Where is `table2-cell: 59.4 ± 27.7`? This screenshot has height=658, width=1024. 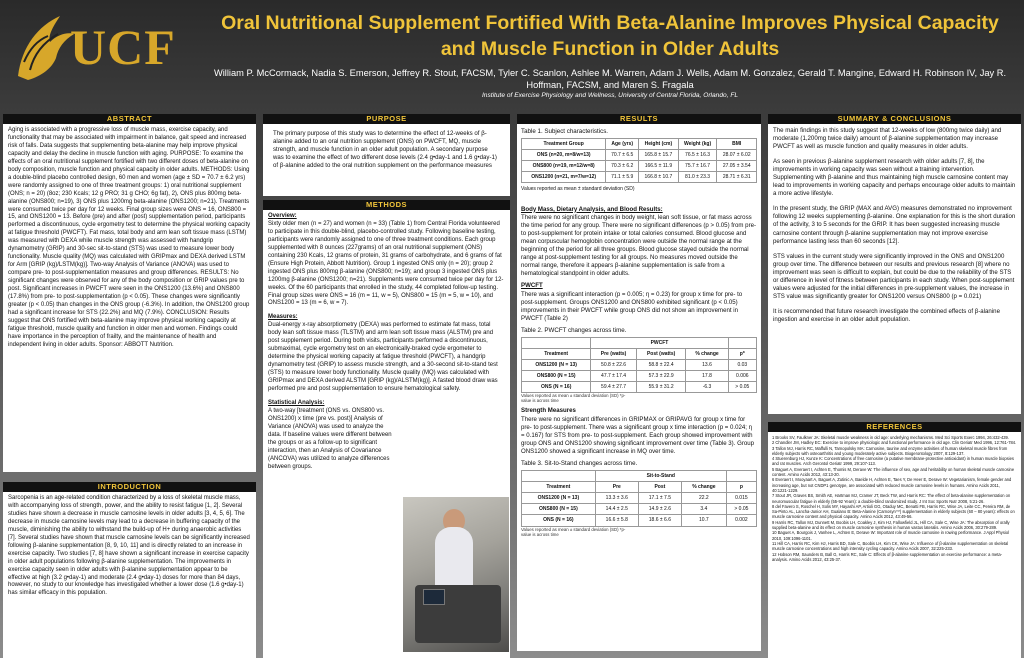
table2-cell: 59.4 ± 27.7 is located at coordinates (613, 387).